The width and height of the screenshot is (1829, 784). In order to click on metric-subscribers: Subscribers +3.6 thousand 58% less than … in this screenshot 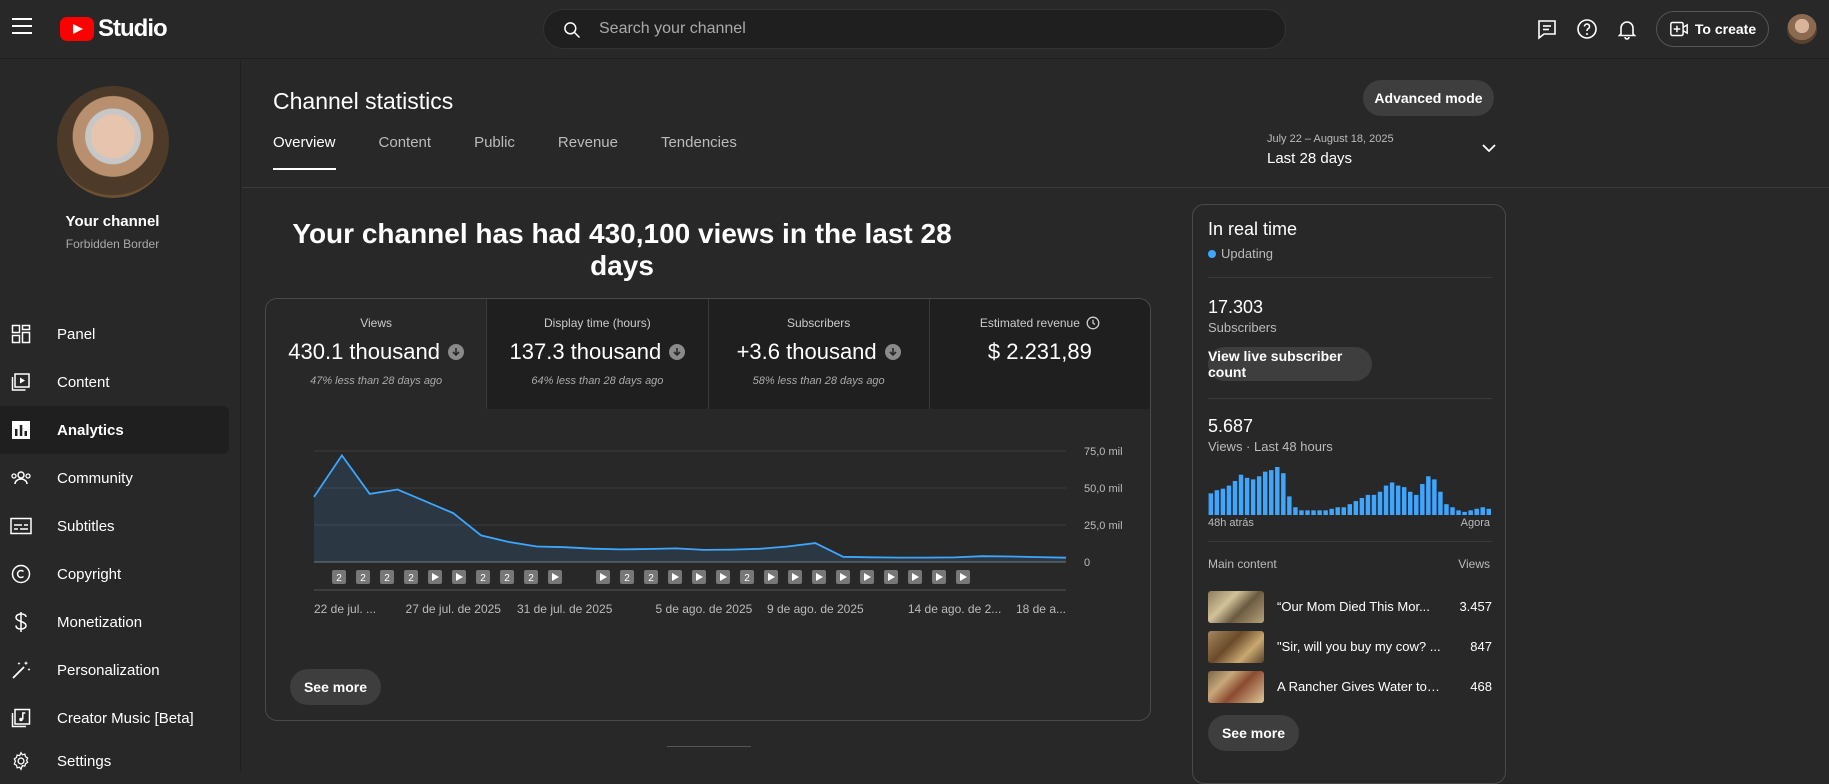, I will do `click(819, 354)`.